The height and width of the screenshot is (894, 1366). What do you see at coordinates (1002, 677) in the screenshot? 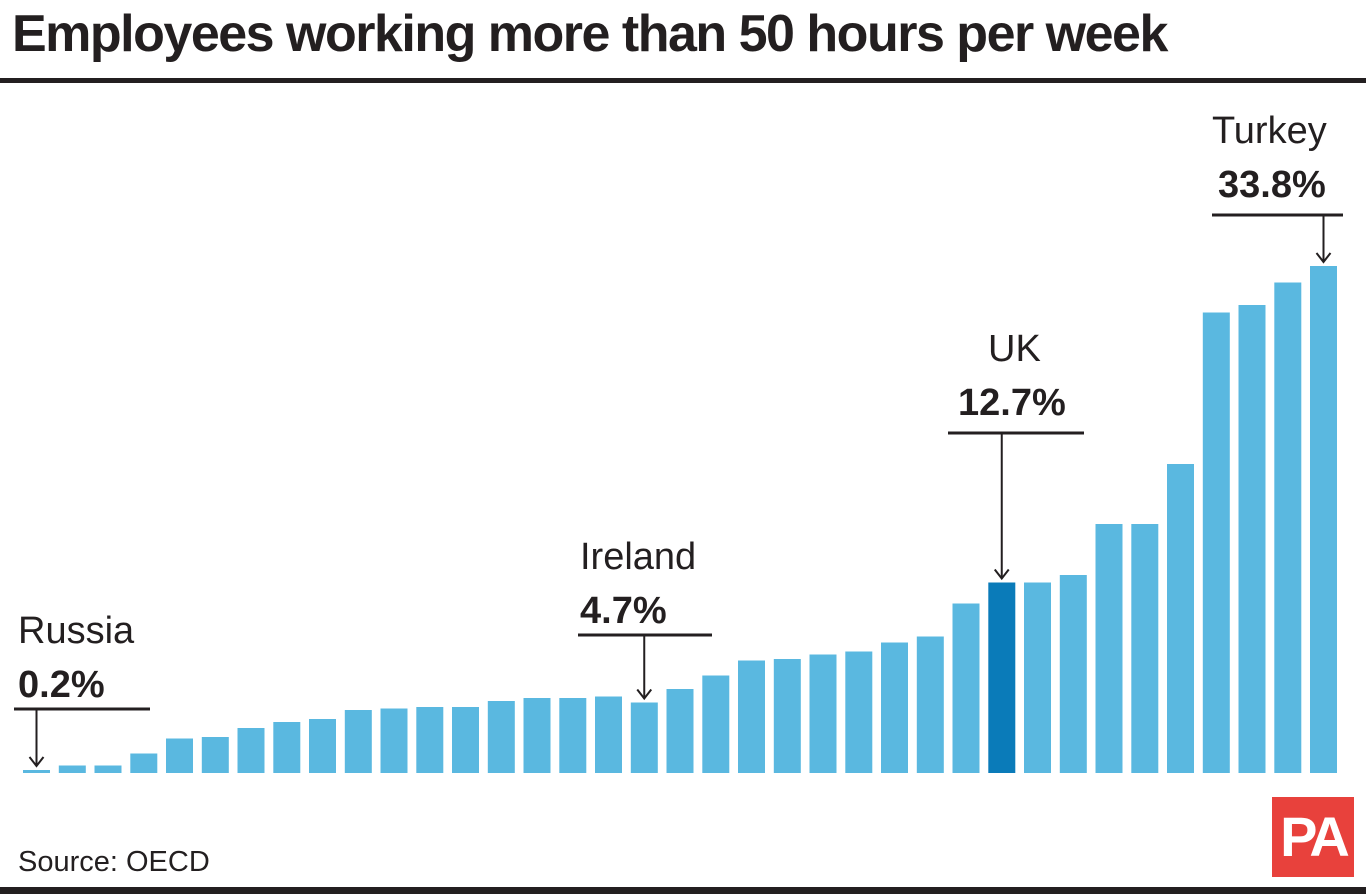
I see `bar-highlighted` at bounding box center [1002, 677].